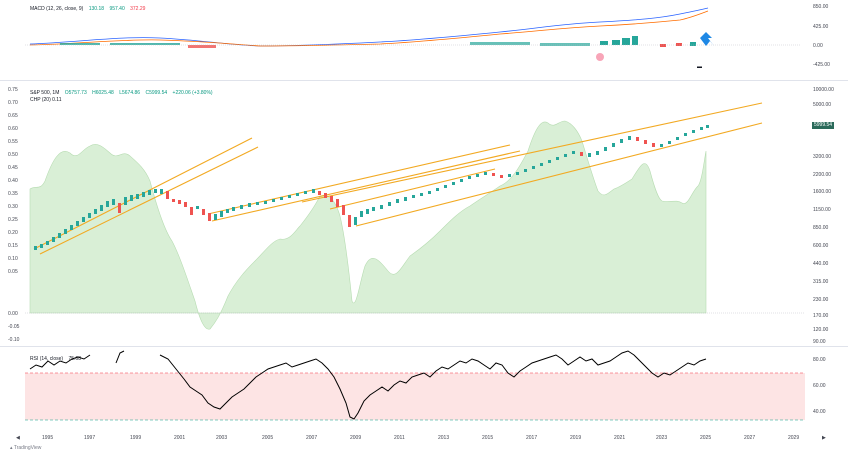 The height and width of the screenshot is (459, 848). I want to click on svg-text: 0.15, so click(13, 246).